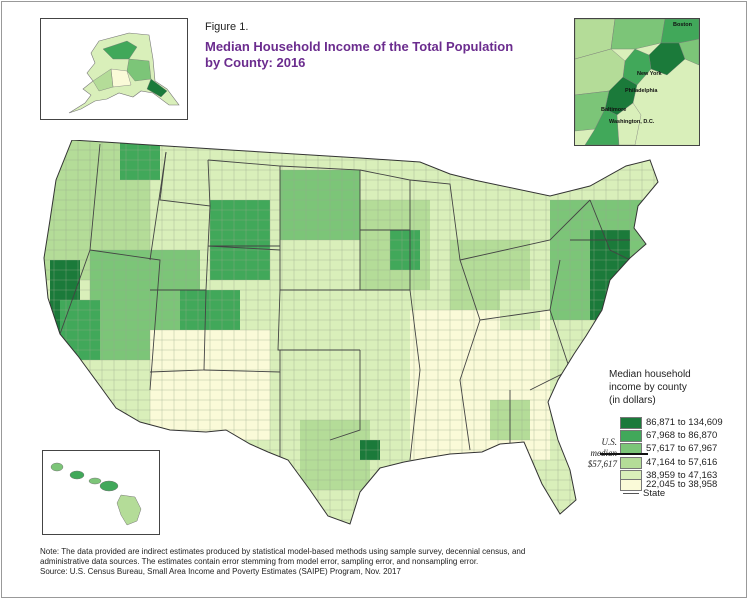 This screenshot has height=600, width=750. I want to click on state-boundary-label: State, so click(654, 493).